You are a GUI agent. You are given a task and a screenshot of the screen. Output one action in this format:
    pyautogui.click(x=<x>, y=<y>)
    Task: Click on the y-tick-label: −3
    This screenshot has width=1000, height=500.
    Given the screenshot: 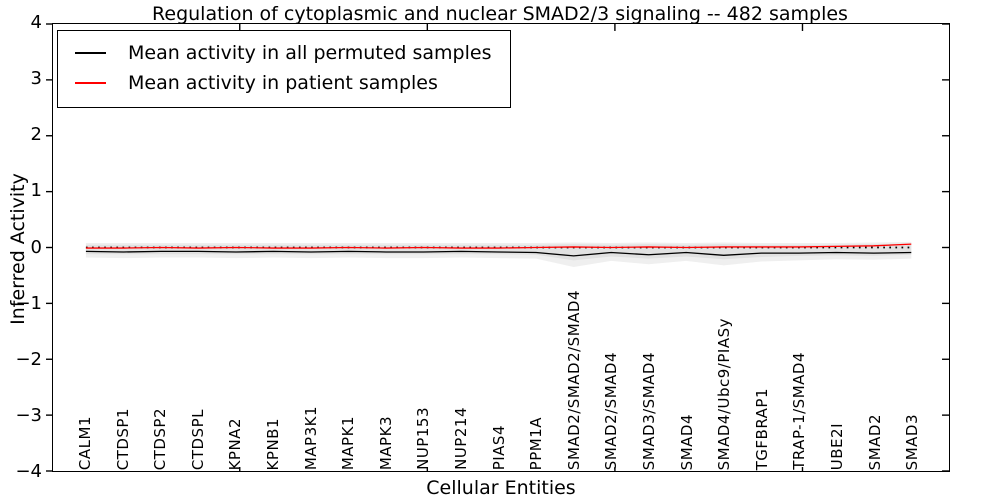 What is the action you would take?
    pyautogui.click(x=28, y=415)
    